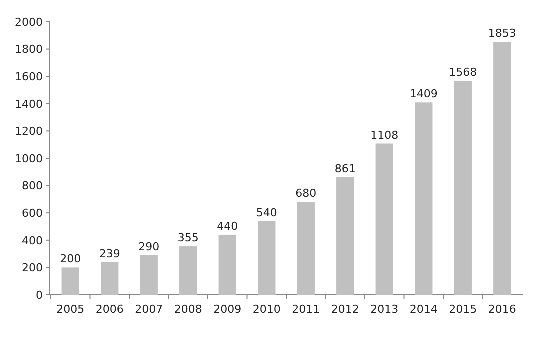 The height and width of the screenshot is (343, 543). I want to click on x-tick-label: 2016, so click(502, 309).